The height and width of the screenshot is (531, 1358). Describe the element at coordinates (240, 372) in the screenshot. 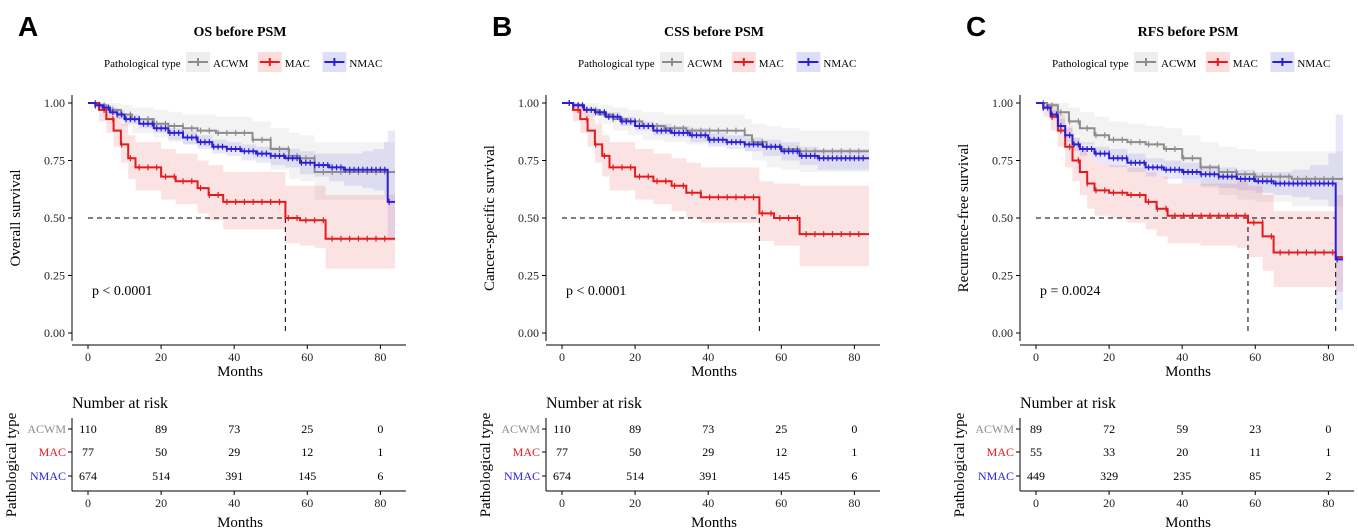

I see `x-axis-title: Months` at that location.